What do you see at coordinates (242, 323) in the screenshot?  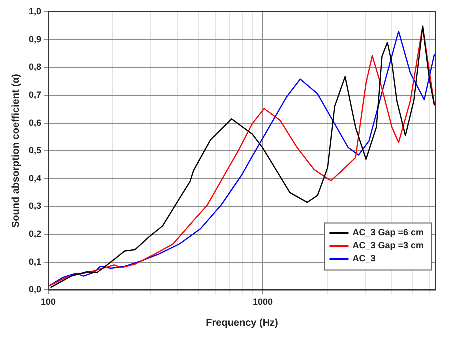 I see `x-axis-title: Frequency (Hz)` at bounding box center [242, 323].